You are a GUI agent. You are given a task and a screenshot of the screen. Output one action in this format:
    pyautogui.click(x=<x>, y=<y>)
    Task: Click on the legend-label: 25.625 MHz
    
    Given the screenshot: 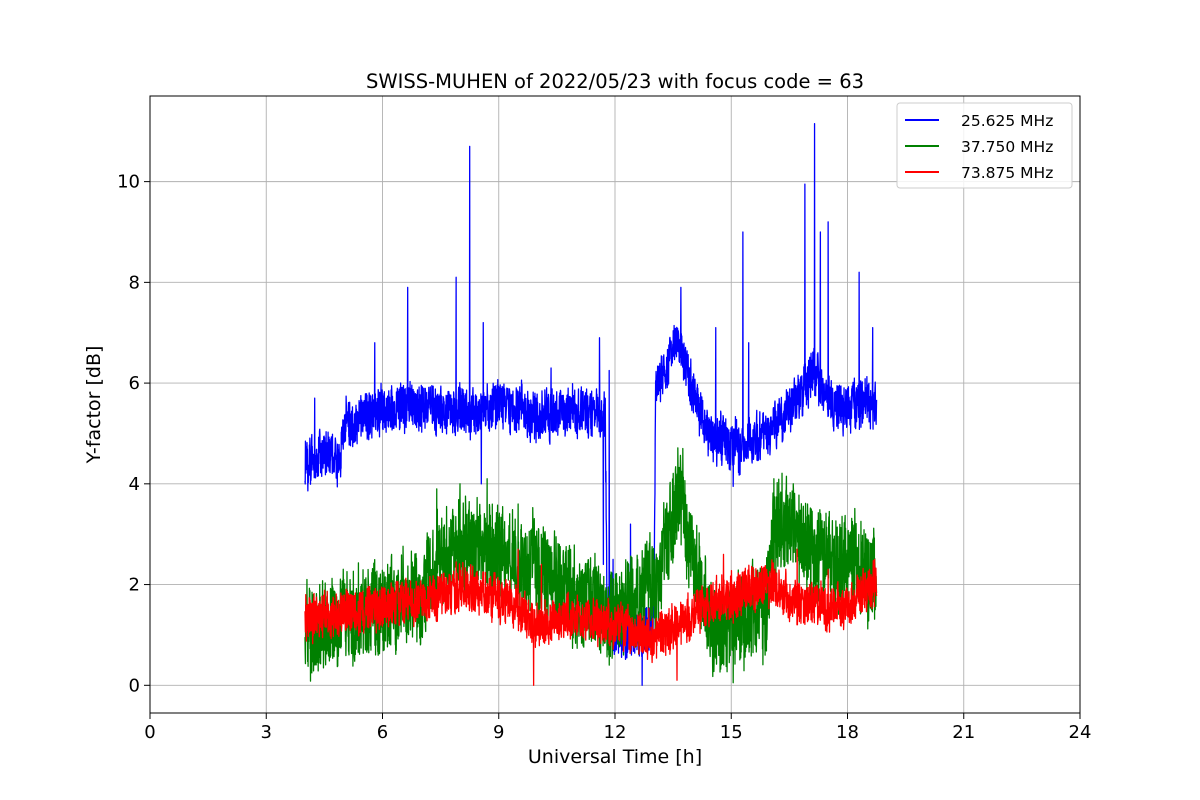 What is the action you would take?
    pyautogui.click(x=1007, y=121)
    